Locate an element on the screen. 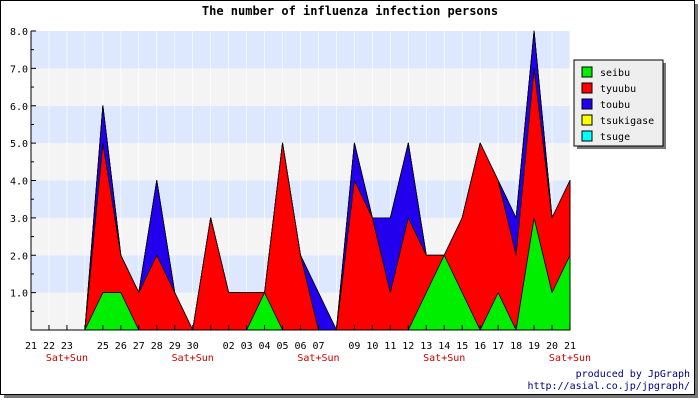 This screenshot has height=400, width=700. y-tick-label: 5.0 is located at coordinates (19, 144).